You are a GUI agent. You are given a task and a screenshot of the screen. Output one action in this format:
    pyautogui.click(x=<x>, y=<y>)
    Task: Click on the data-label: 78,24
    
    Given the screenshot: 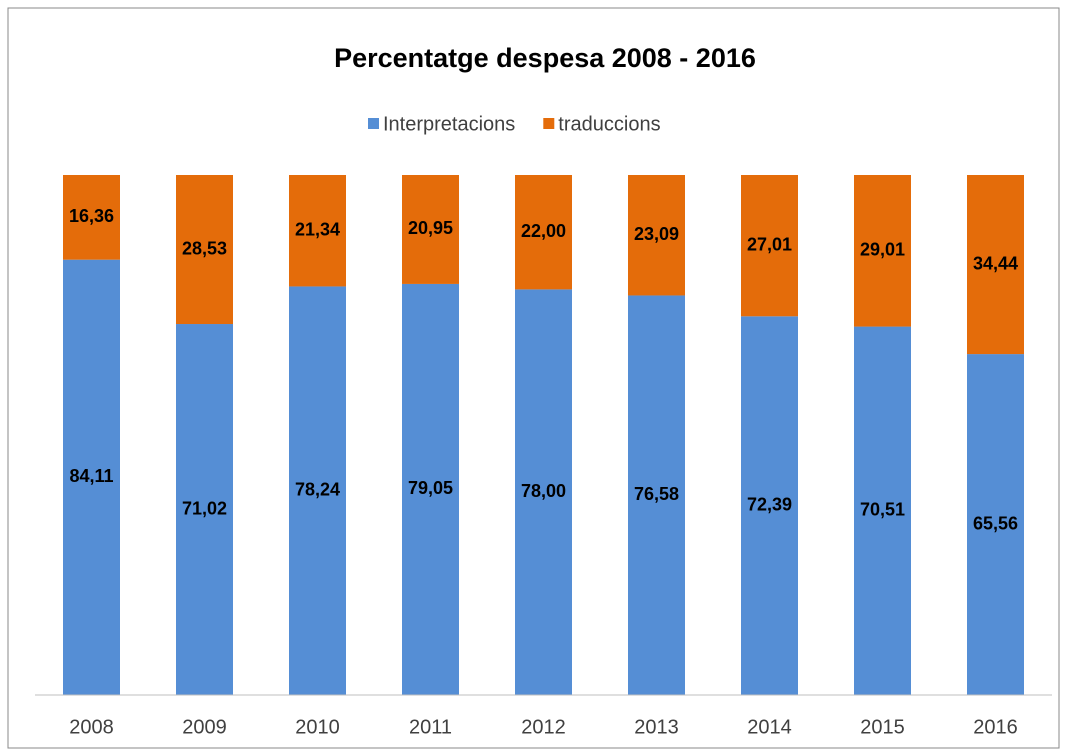 What is the action you would take?
    pyautogui.click(x=317, y=489)
    